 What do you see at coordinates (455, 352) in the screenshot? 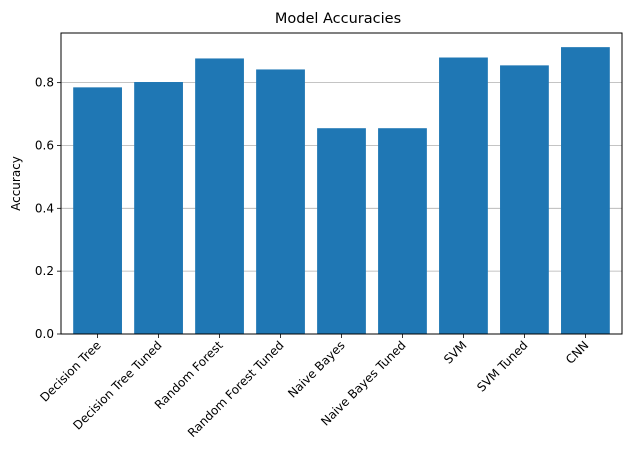
I see `x-tick-label: SVM` at bounding box center [455, 352].